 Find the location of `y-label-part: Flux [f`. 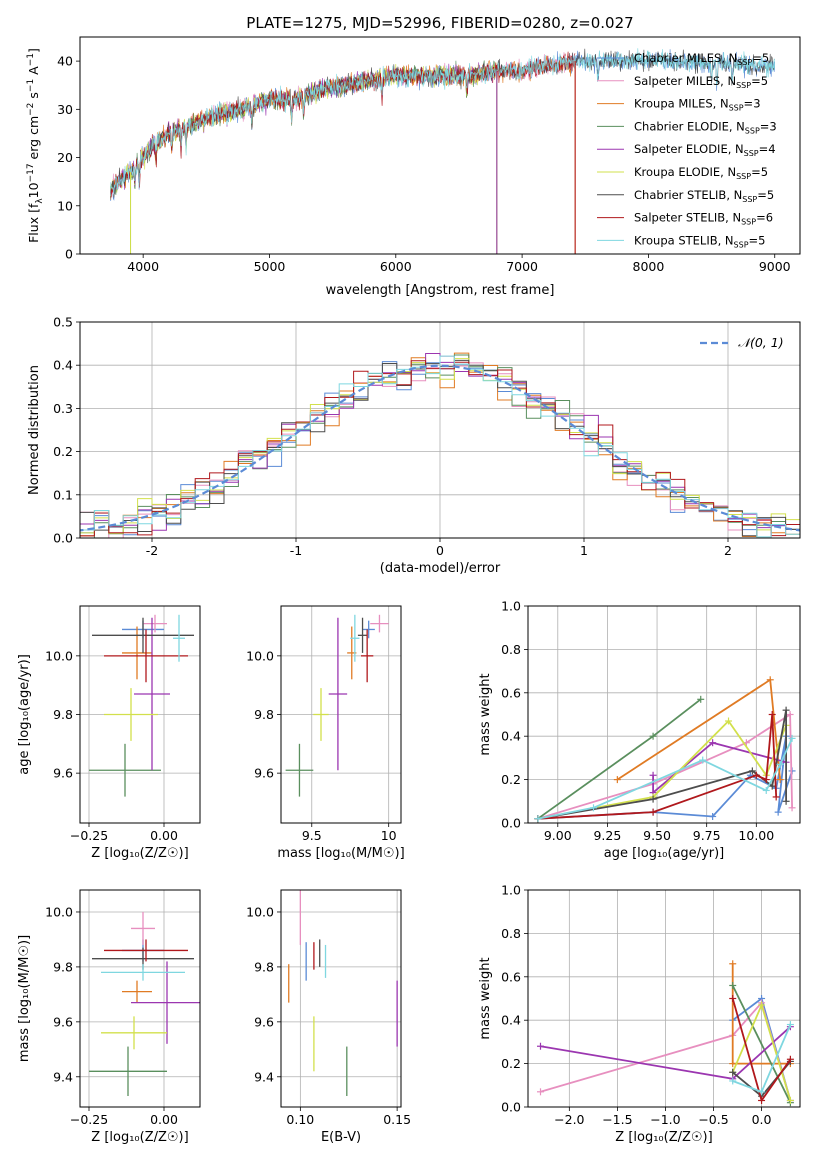

y-label-part: Flux [f is located at coordinates (33, 223).